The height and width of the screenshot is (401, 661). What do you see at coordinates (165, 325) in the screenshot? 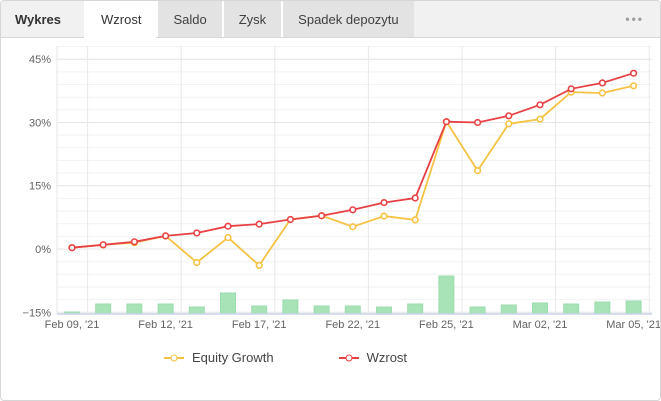
I see `x-tick-label: Feb 12, '21` at bounding box center [165, 325].